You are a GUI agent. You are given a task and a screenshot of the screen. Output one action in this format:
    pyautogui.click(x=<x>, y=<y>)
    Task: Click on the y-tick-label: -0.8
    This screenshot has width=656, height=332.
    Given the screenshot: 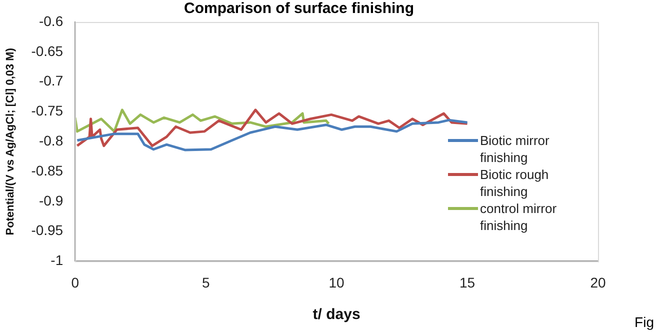 What is the action you would take?
    pyautogui.click(x=51, y=140)
    